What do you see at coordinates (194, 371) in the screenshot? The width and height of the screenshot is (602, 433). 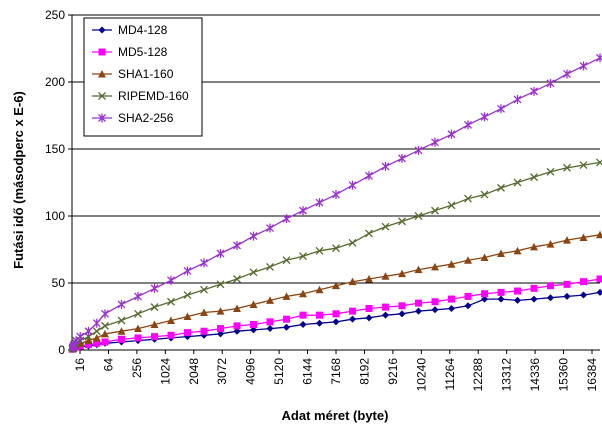 I see `x-tick-label: 2048` at bounding box center [194, 371].